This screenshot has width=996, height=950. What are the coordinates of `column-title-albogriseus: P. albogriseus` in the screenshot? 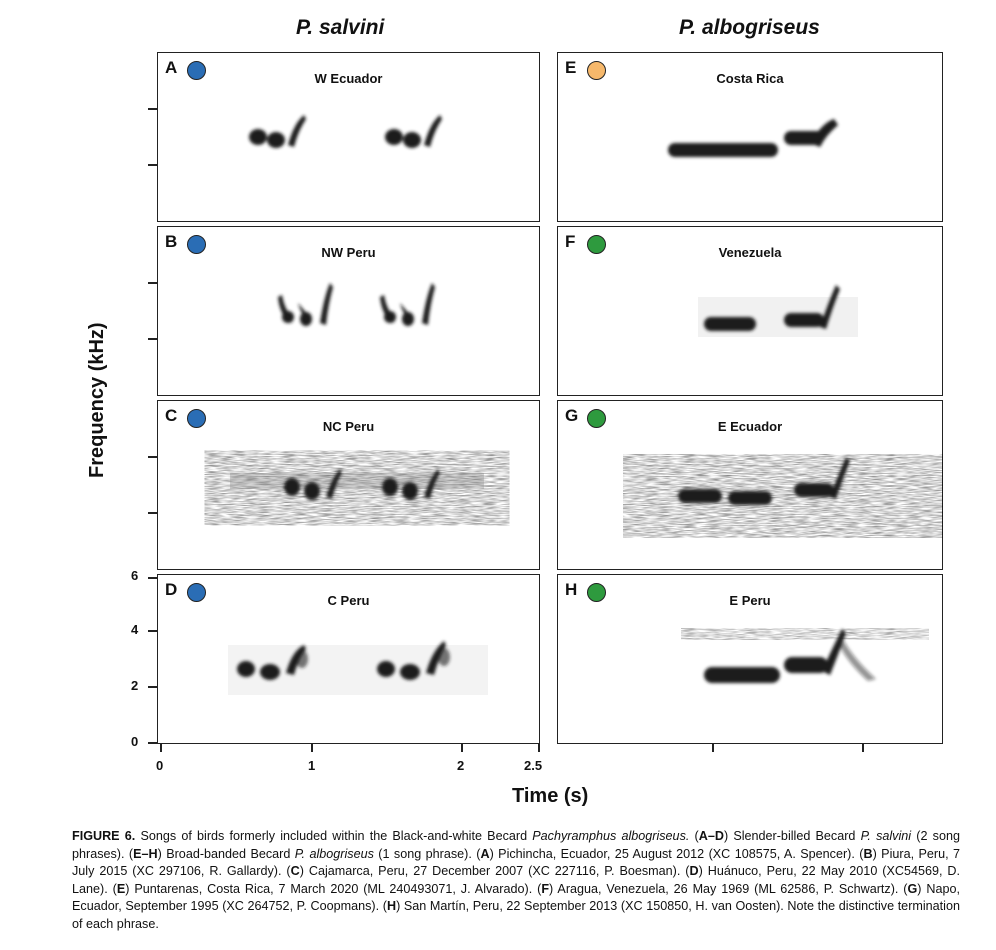 It's located at (749, 27).